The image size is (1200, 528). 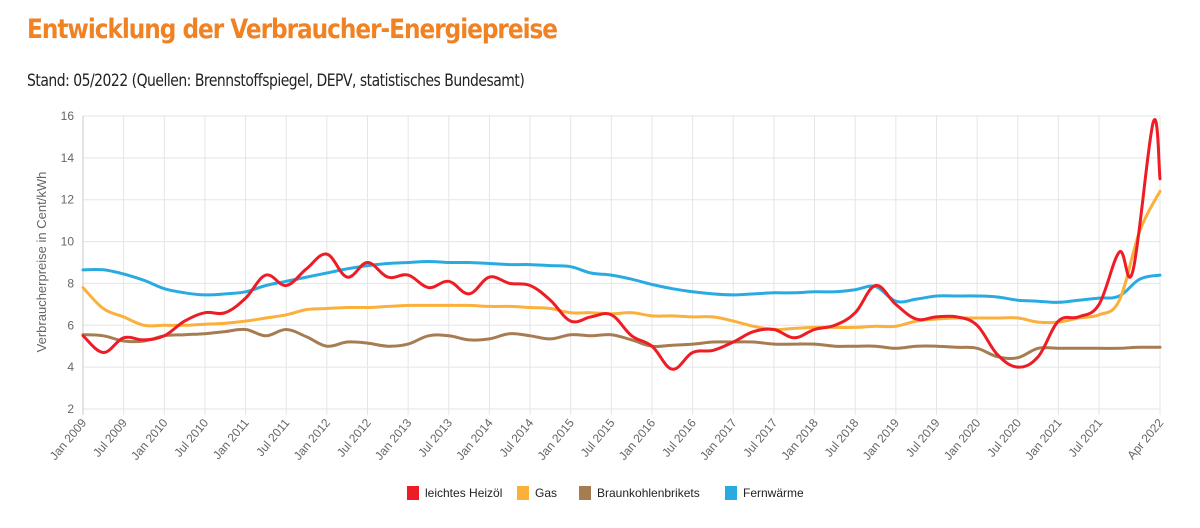 I want to click on series-line-fernw-rme, so click(x=621, y=282).